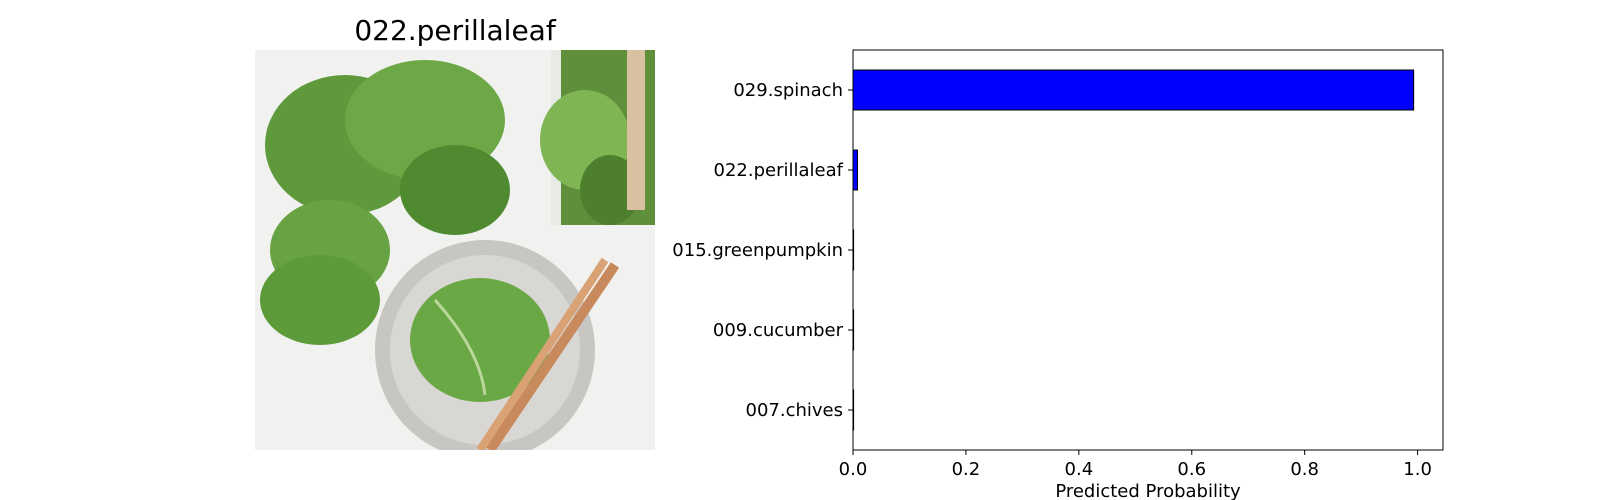  I want to click on y-tick-label: 015.greenpumpkin, so click(757, 250).